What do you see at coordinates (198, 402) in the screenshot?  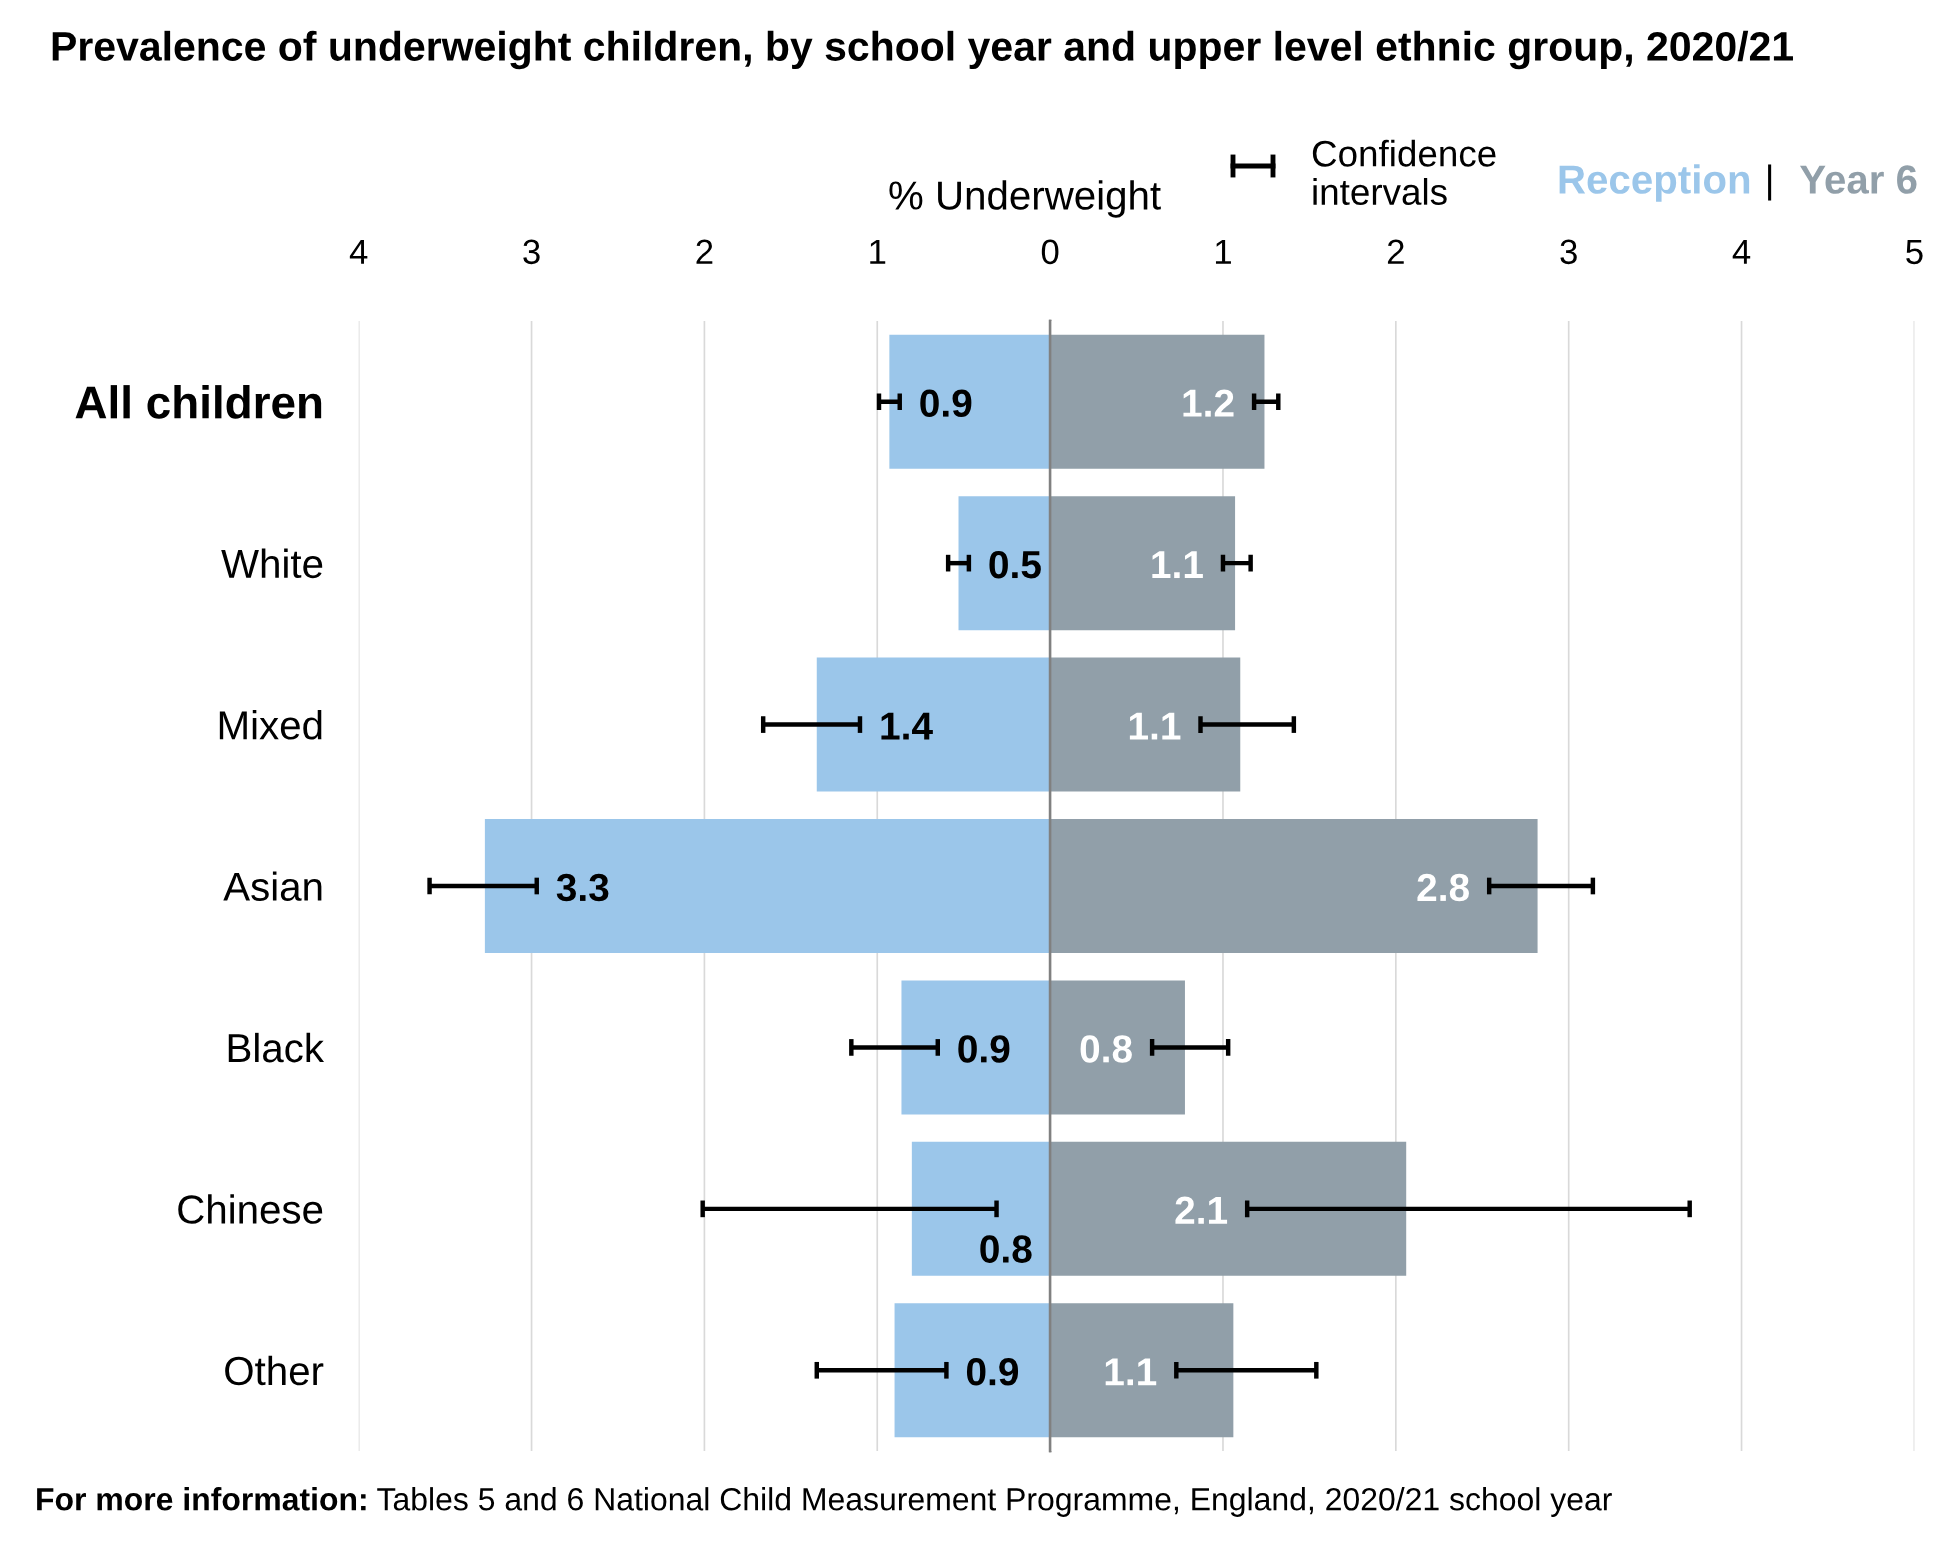 I see `y-tick-label: All children` at bounding box center [198, 402].